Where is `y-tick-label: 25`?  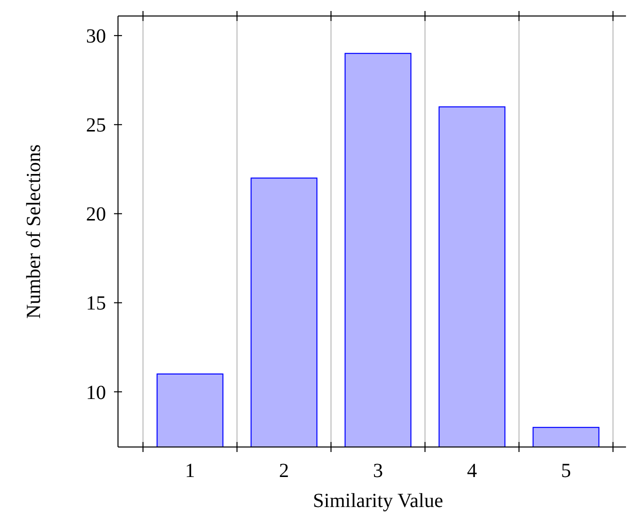
y-tick-label: 25 is located at coordinates (96, 125).